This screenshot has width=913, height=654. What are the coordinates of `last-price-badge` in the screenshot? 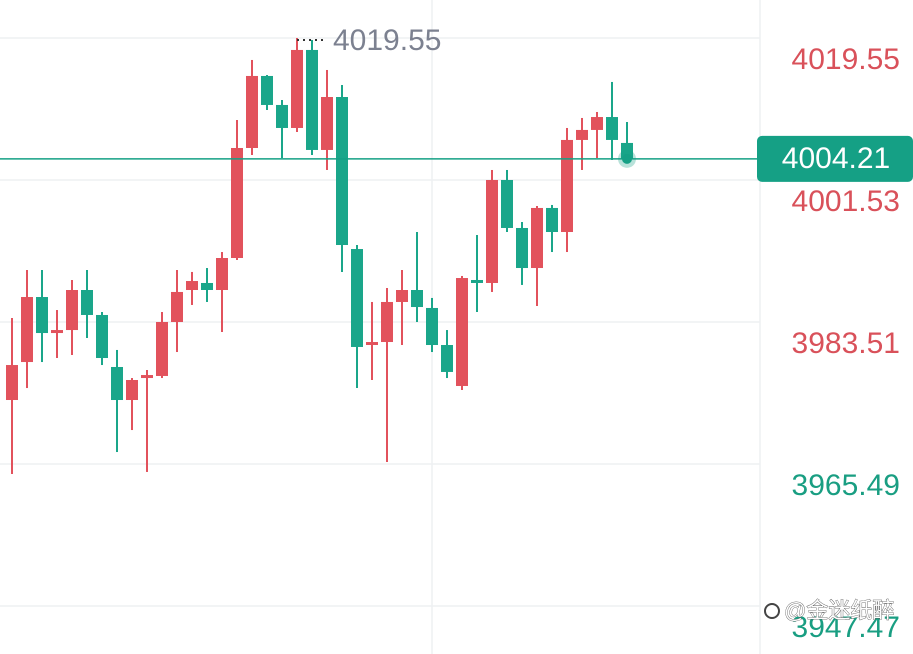 It's located at (835, 158).